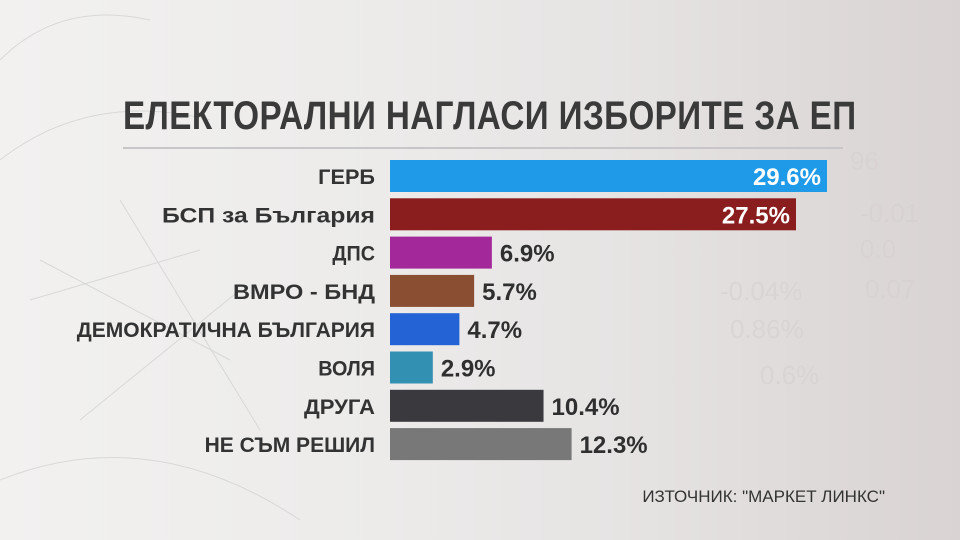 The width and height of the screenshot is (960, 540). I want to click on category-label-4: ДЕМОКРАТИЧНА БЪЛГАРИЯ, so click(226, 330).